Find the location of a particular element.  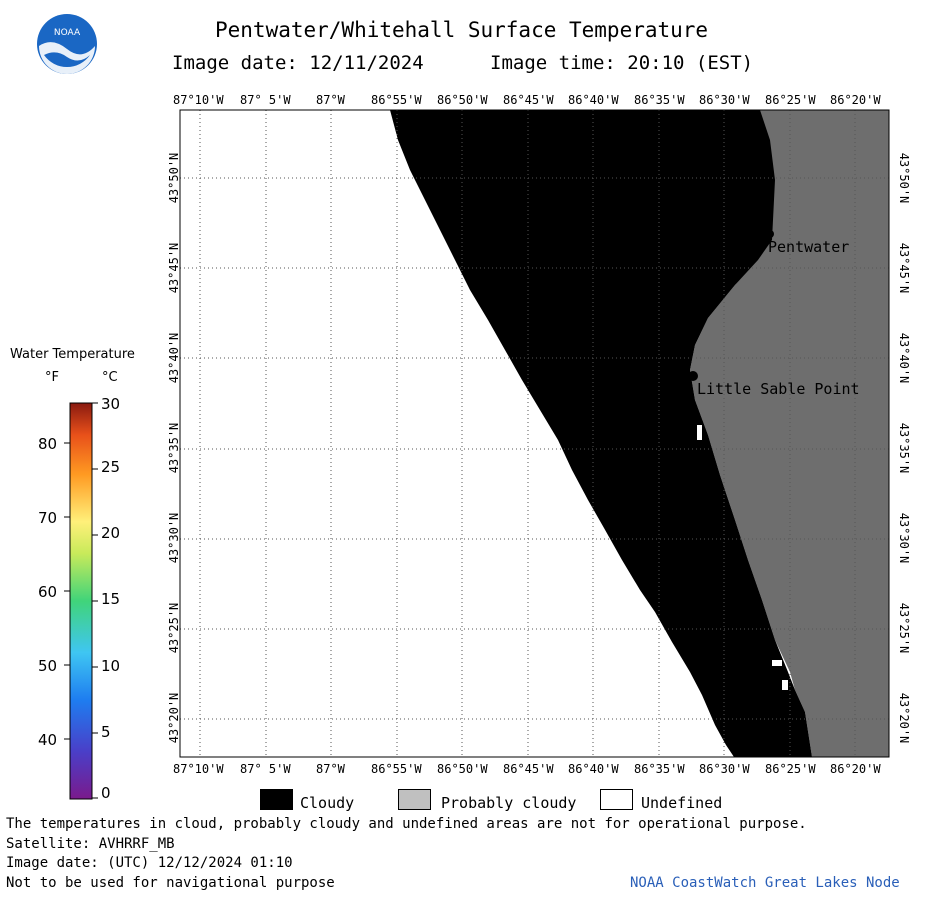

nav-warning: Not to be used for navigational purpose is located at coordinates (170, 883).